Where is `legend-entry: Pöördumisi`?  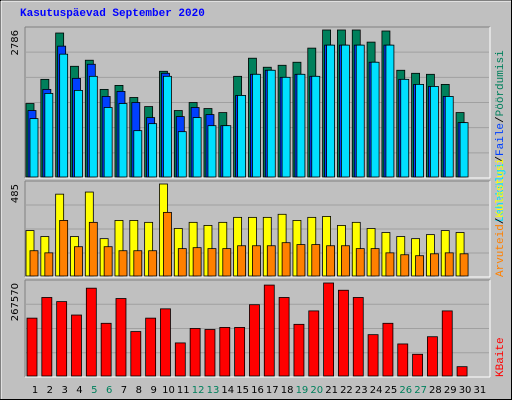 legend-entry: Pöördumisi is located at coordinates (501, 83).